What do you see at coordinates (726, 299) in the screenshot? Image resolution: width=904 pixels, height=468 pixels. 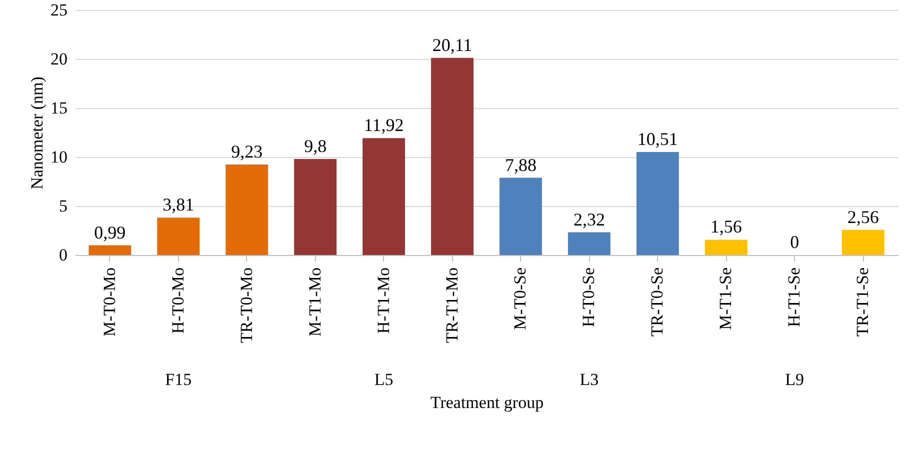 I see `x-tick-label: M-T1-Se` at bounding box center [726, 299].